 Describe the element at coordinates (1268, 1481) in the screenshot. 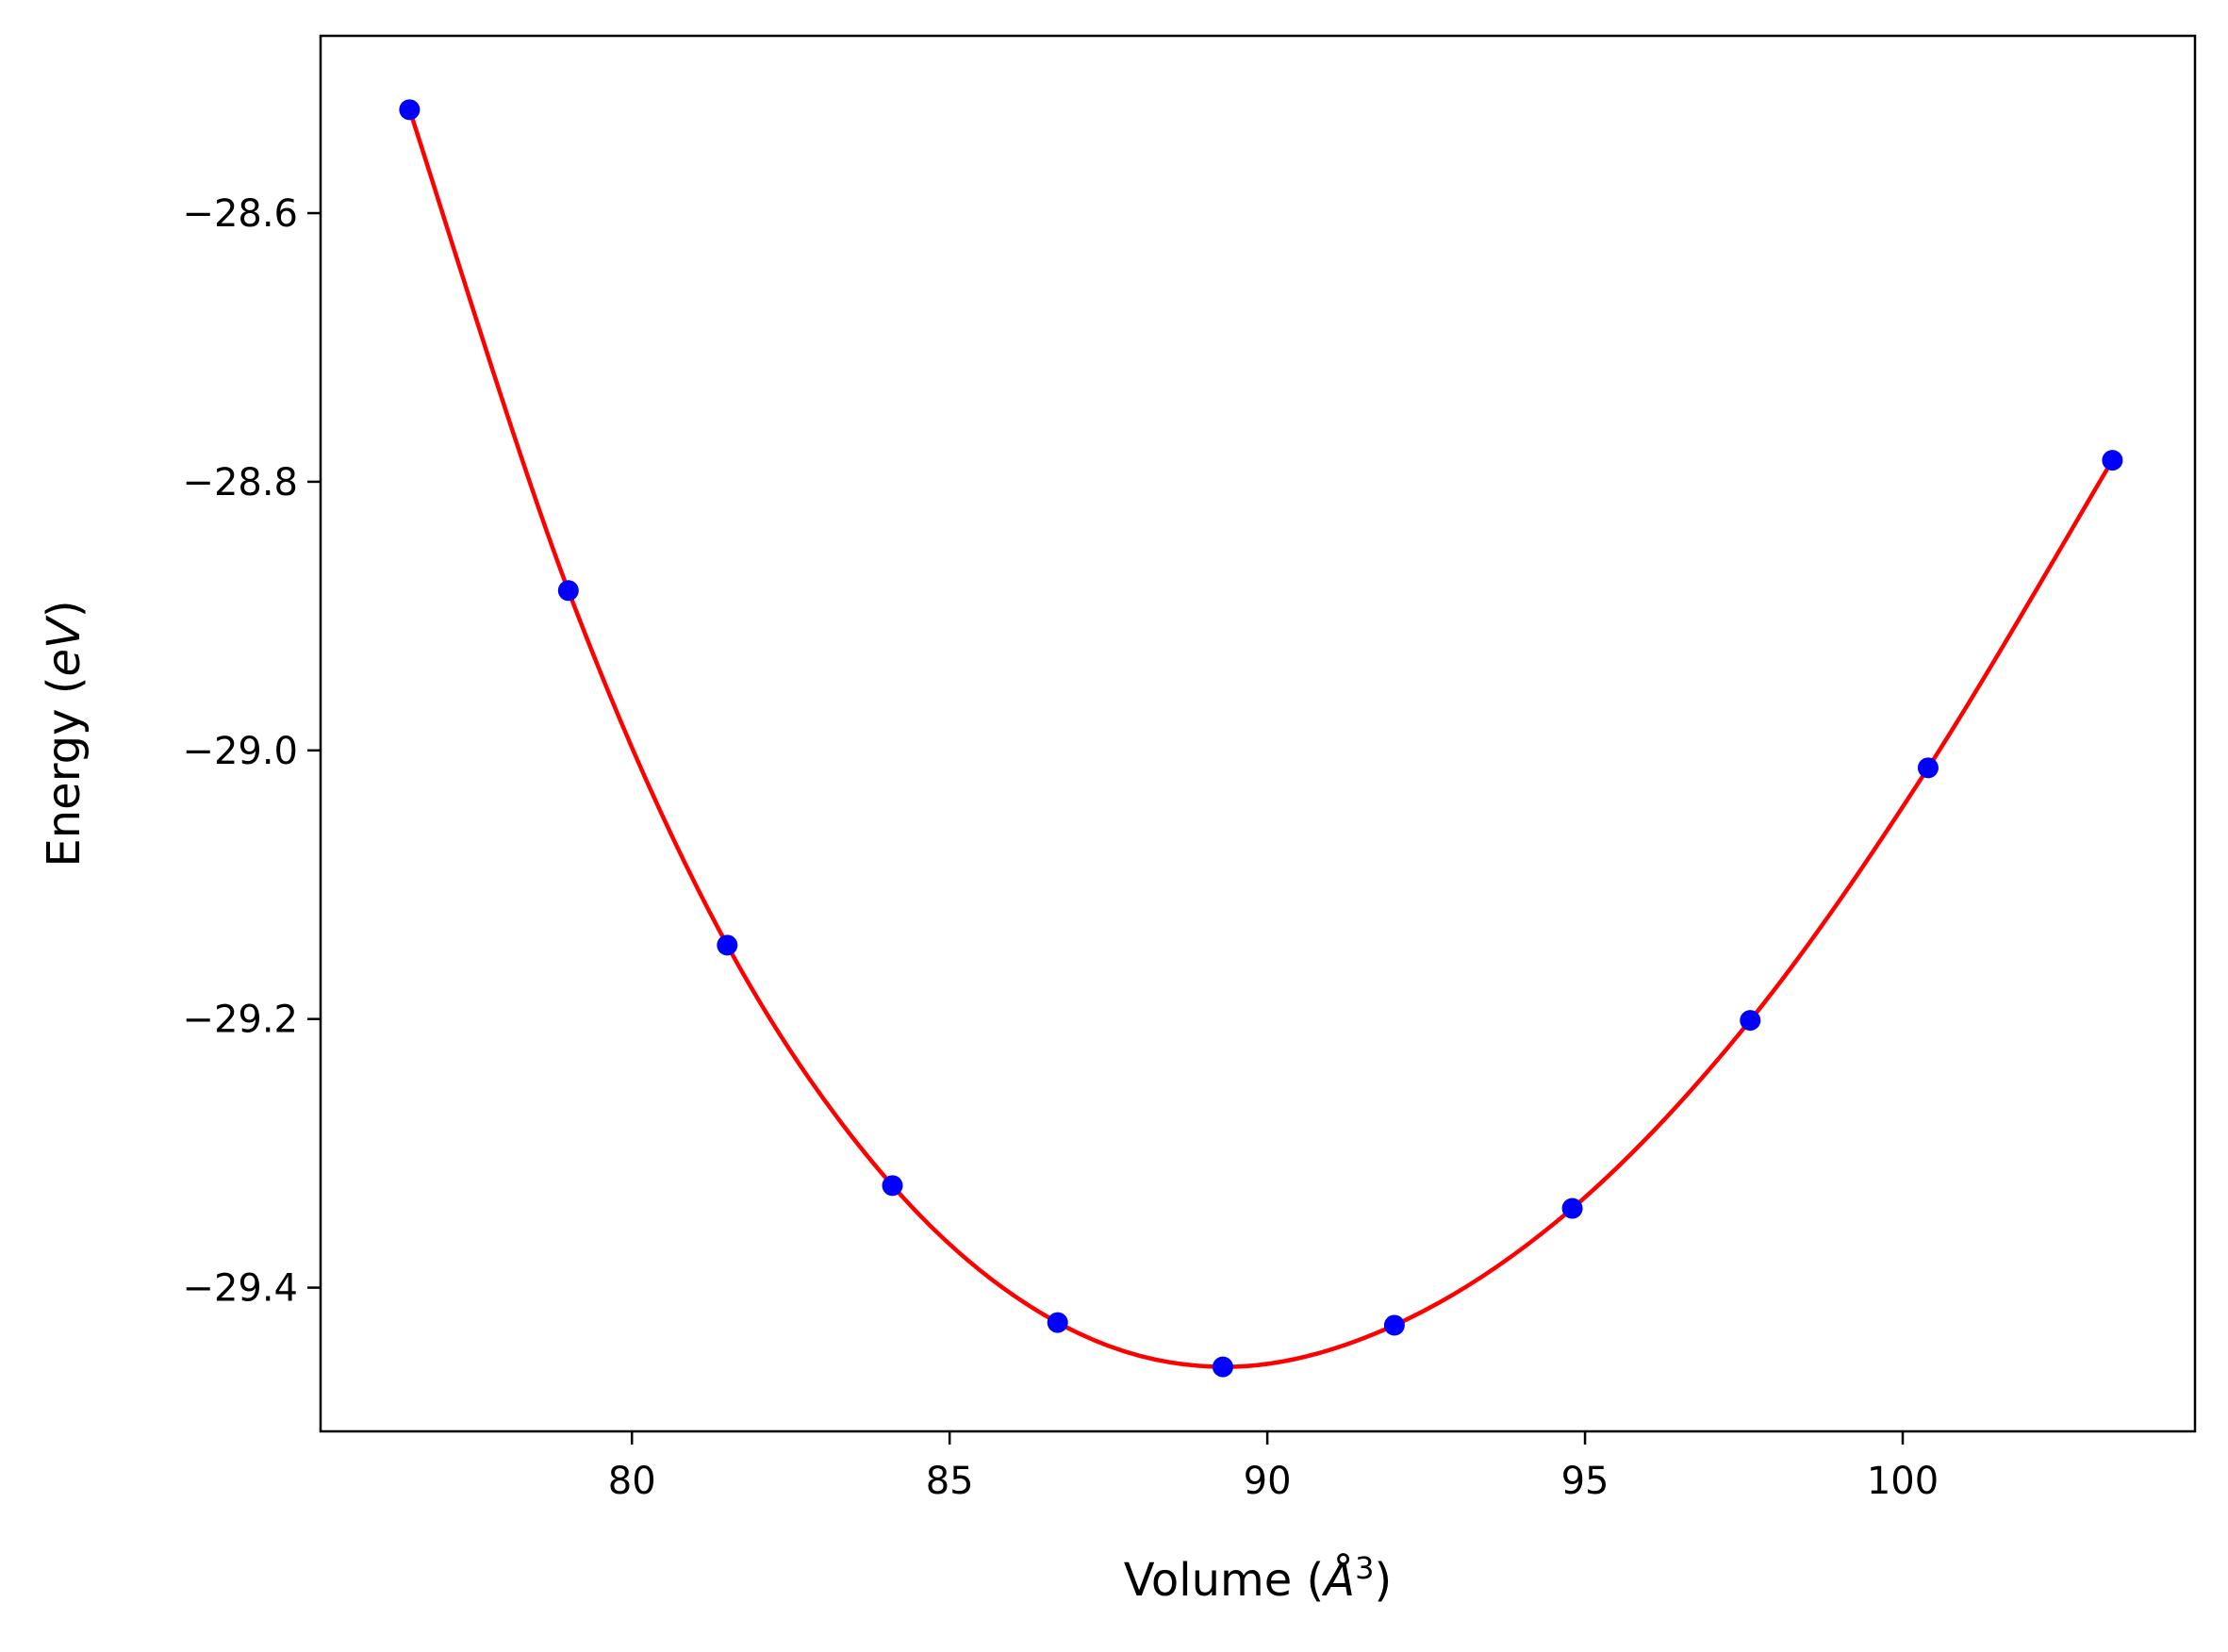

I see `x-tick-label: 90` at that location.